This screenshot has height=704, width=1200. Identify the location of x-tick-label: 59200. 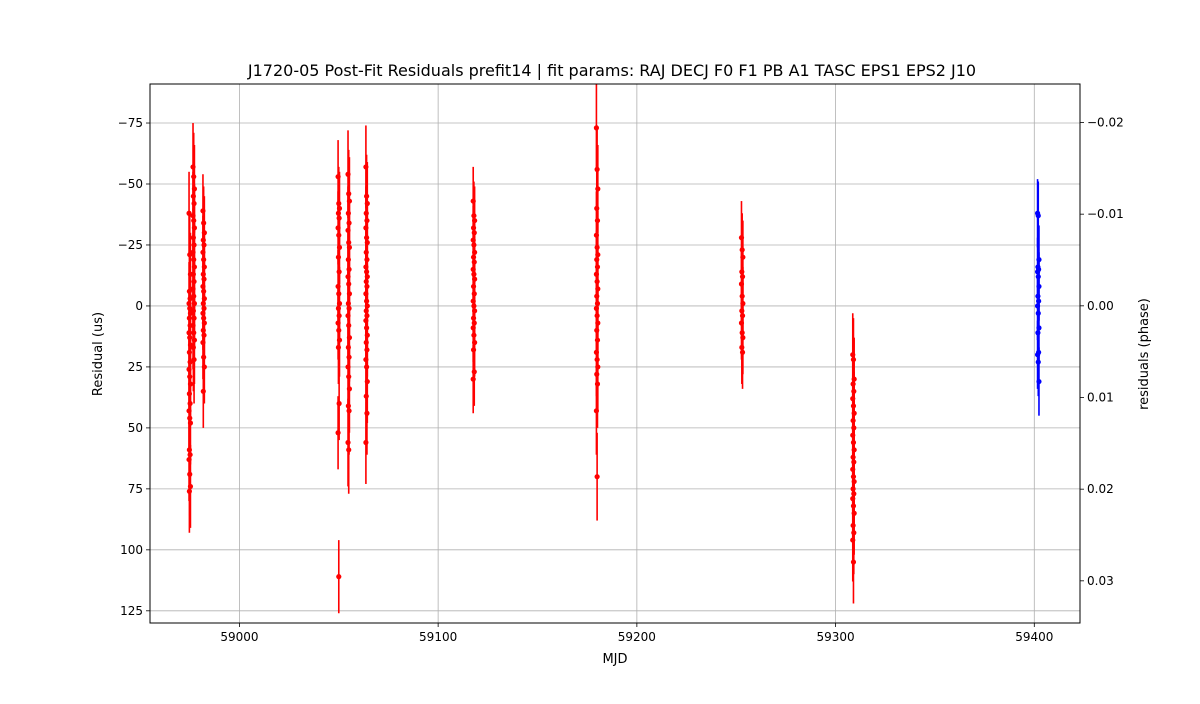
(637, 637).